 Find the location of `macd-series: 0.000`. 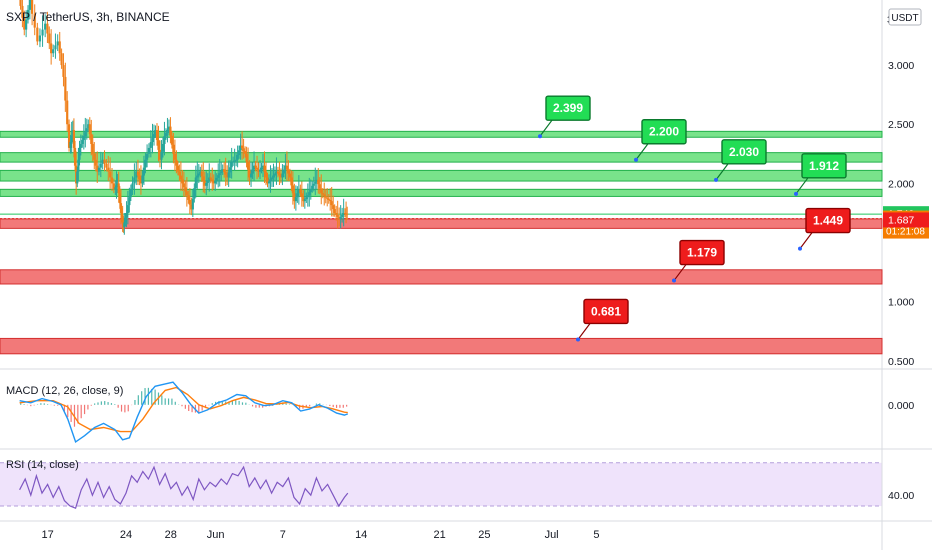

macd-series: 0.000 is located at coordinates (466, 412).